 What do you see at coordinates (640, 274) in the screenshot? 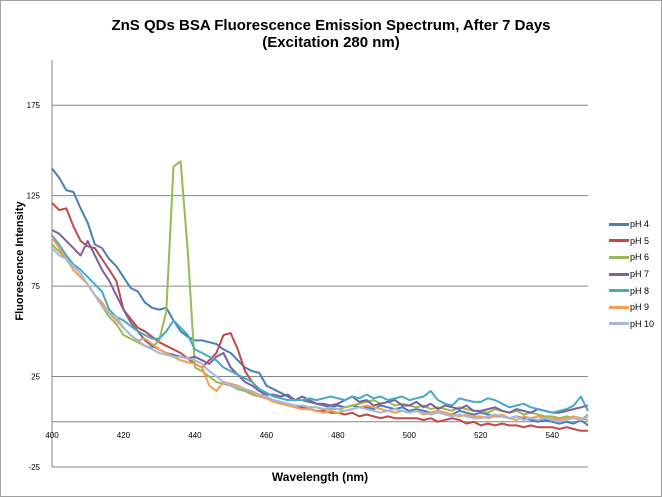
I see `legend-label: pH 7` at bounding box center [640, 274].